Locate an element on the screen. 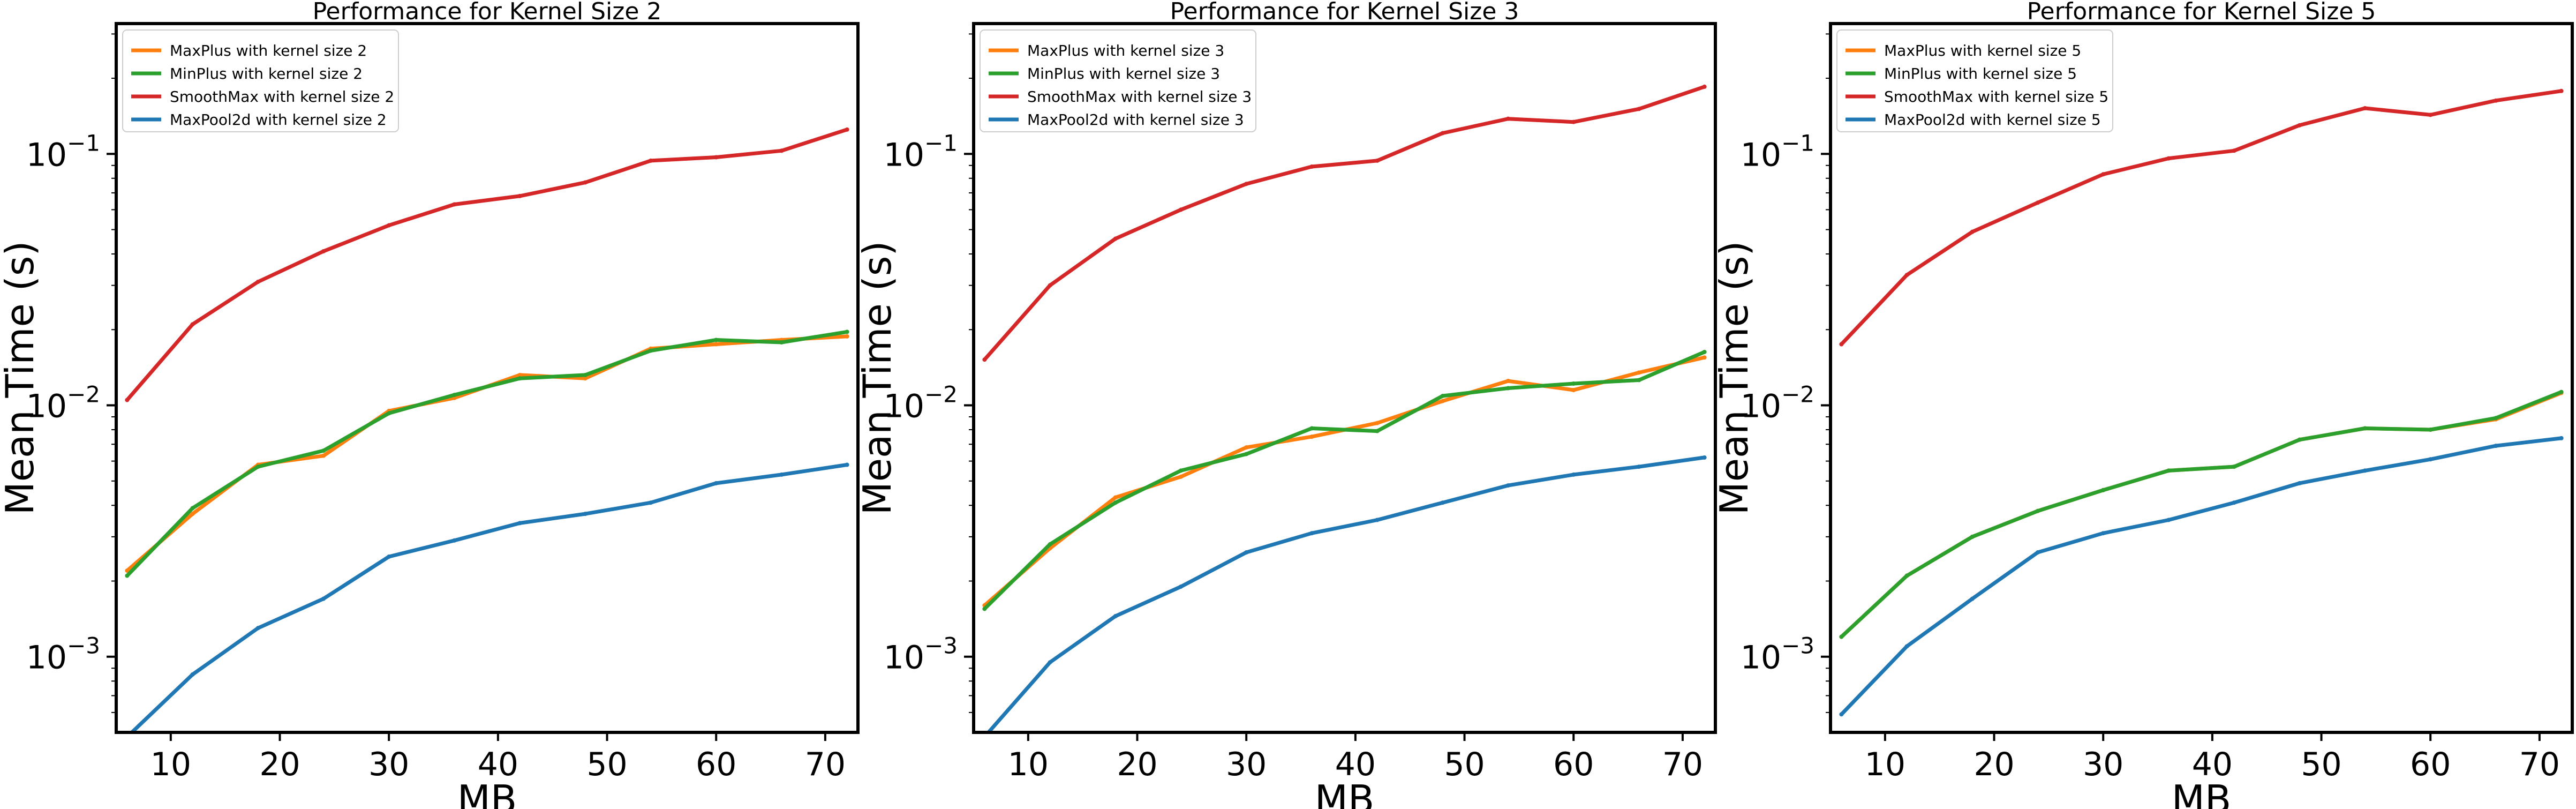 Image resolution: width=2576 pixels, height=809 pixels. x-tick-label: 70 is located at coordinates (2539, 765).